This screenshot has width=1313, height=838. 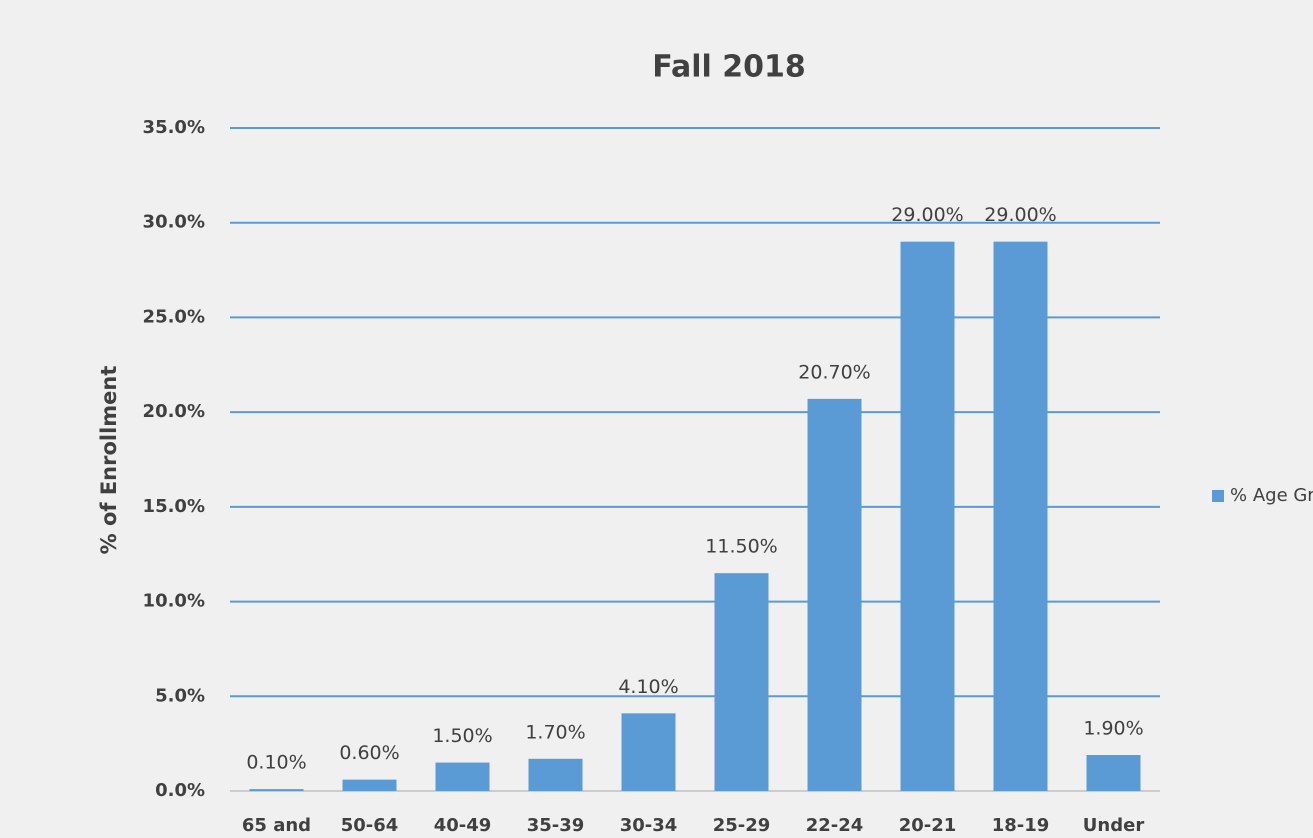 What do you see at coordinates (276, 763) in the screenshot?
I see `data-label: 0.10%` at bounding box center [276, 763].